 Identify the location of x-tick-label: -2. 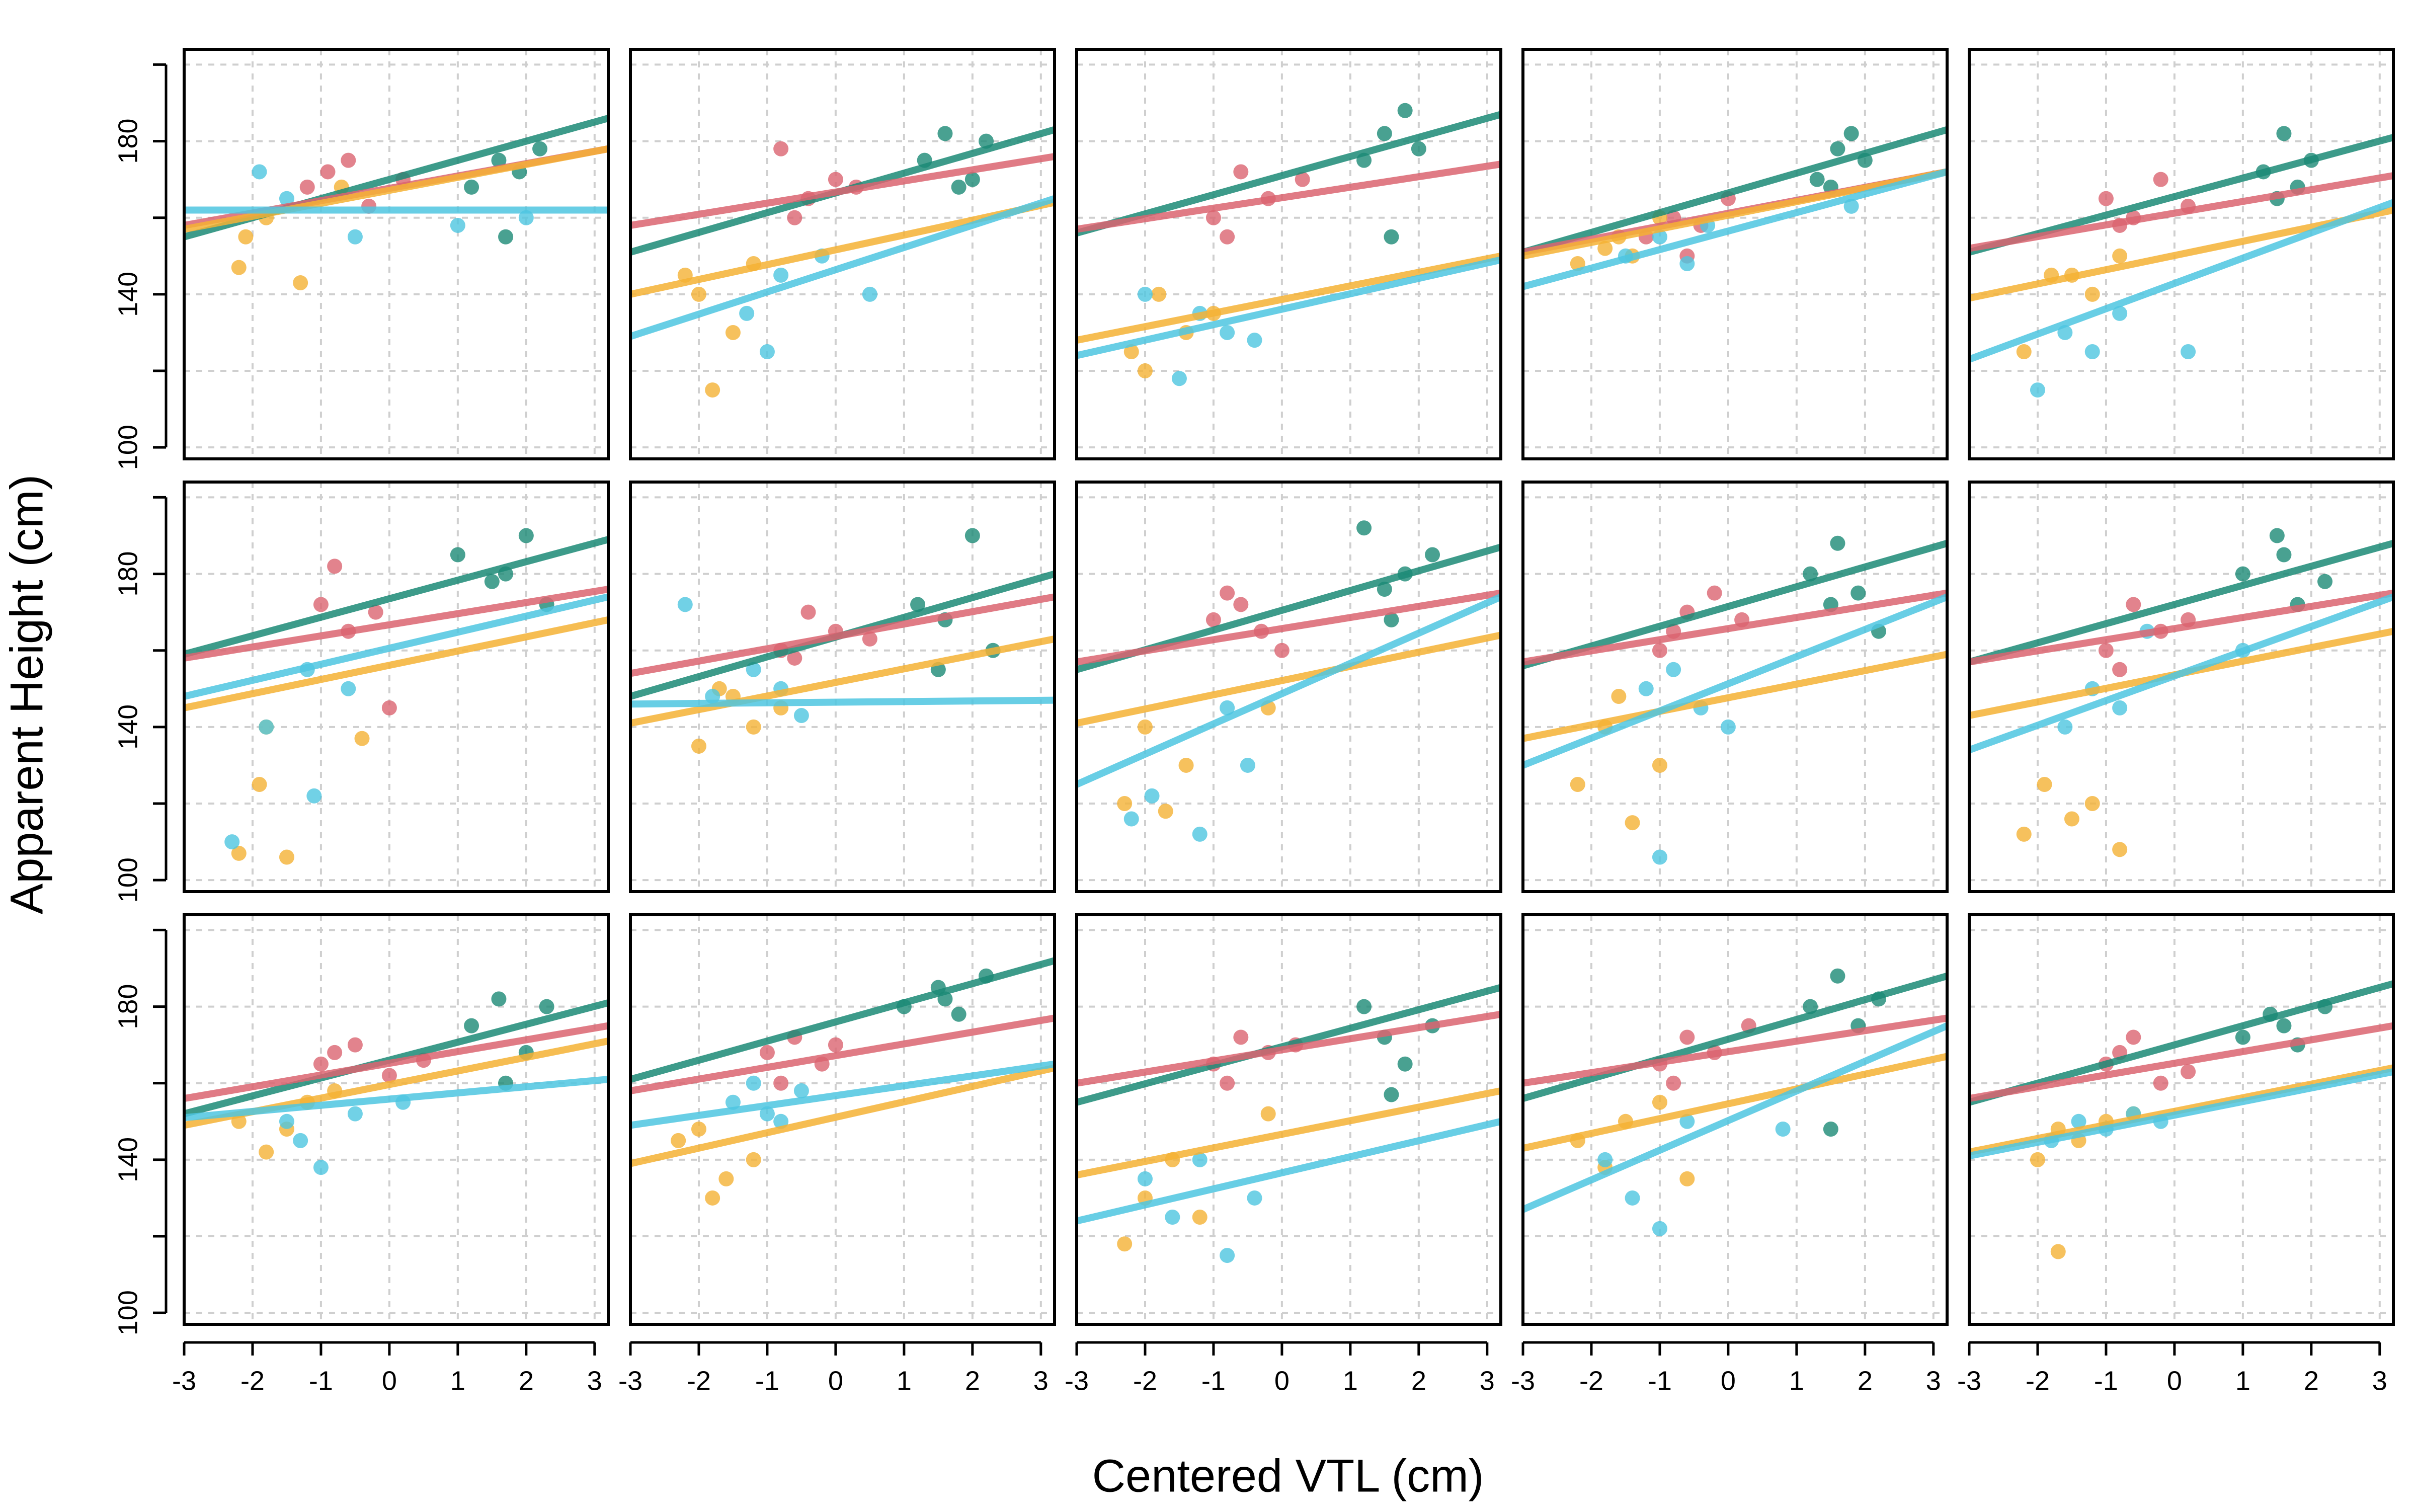
(253, 1381).